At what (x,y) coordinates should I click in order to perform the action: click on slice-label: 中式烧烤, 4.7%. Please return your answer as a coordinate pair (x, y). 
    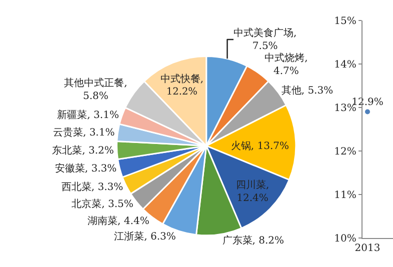
    Looking at the image, I should click on (286, 65).